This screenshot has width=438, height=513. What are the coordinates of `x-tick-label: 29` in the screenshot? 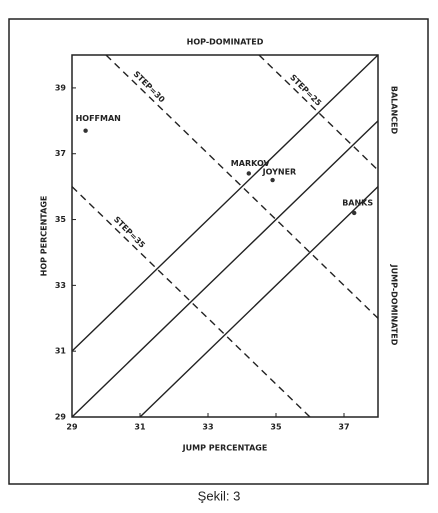 It's located at (72, 427).